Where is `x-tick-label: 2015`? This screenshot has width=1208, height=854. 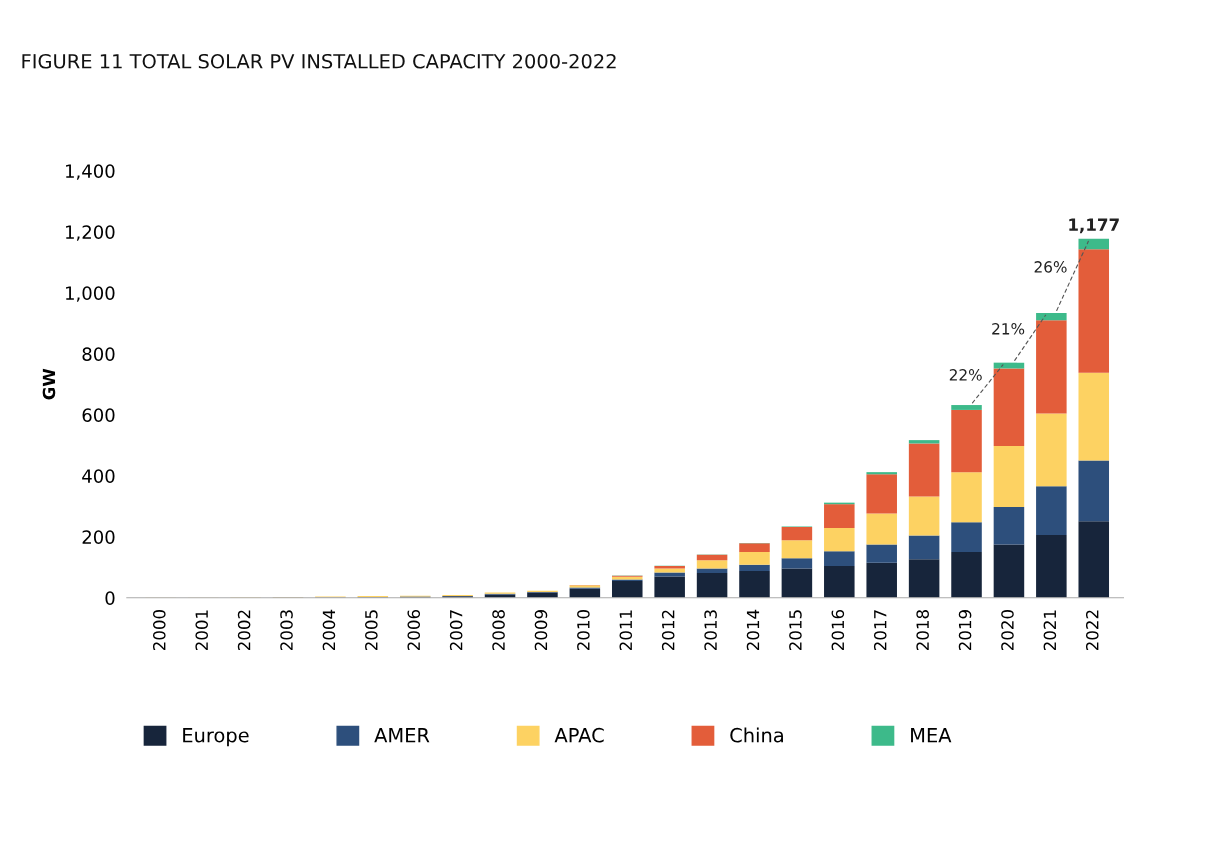 x-tick-label: 2015 is located at coordinates (795, 630).